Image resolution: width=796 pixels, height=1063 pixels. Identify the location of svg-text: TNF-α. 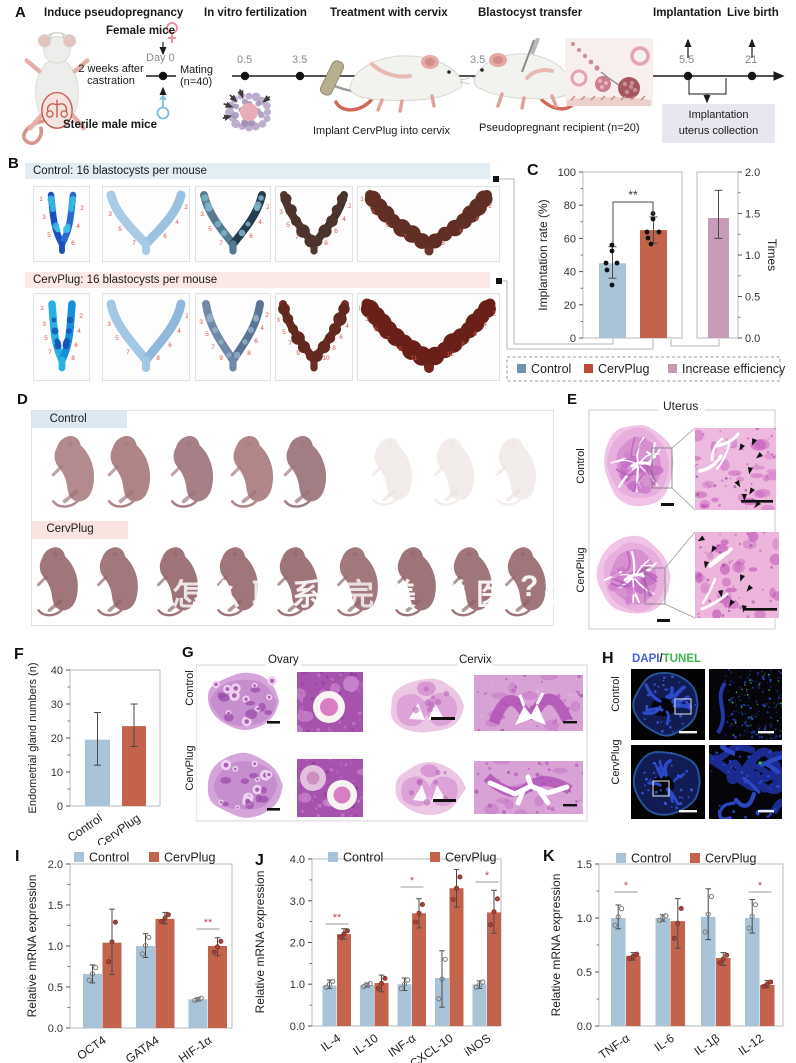
(614, 1046).